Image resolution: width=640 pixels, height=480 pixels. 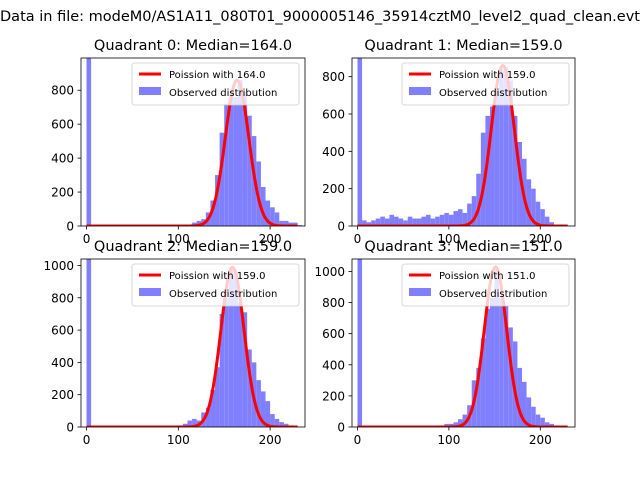 What do you see at coordinates (463, 46) in the screenshot?
I see `panel-title: Quadrant 1: Median=159.0` at bounding box center [463, 46].